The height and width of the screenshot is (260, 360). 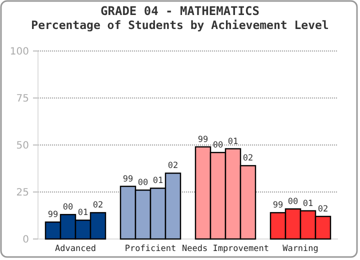 What do you see at coordinates (180, 11) in the screenshot?
I see `chart-title: GRADE 04 - MATHEMATICS` at bounding box center [180, 11].